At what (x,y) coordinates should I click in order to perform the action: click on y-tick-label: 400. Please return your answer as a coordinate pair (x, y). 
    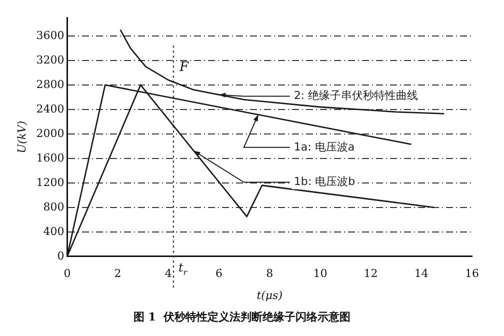
    Looking at the image, I should click on (53, 231).